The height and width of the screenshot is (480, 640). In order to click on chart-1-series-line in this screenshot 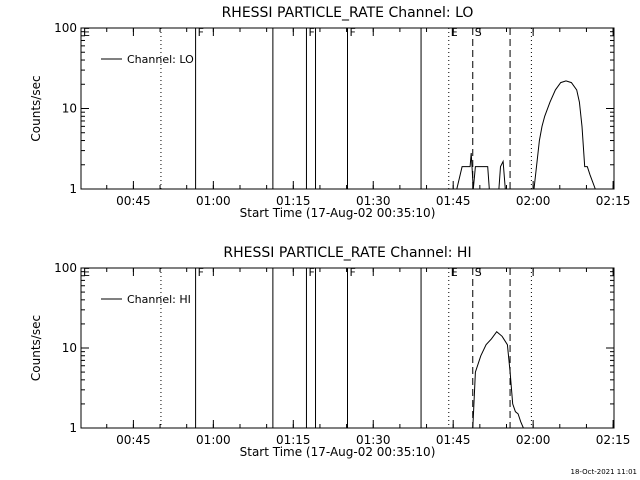, I will do `click(498, 379)`.